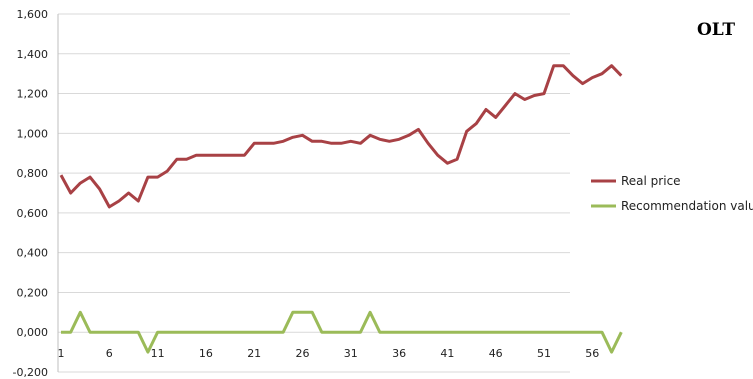 This screenshot has width=753, height=379. I want to click on y-tick-label: 1,600, so click(33, 14).